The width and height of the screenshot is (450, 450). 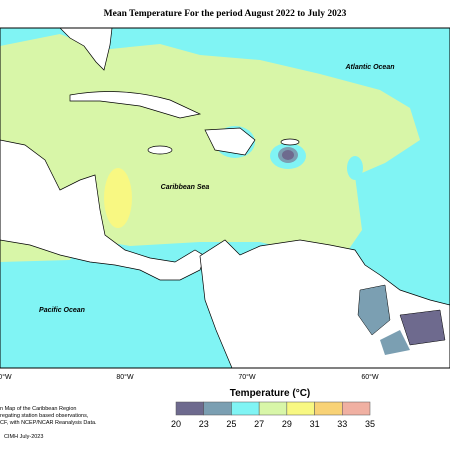 What do you see at coordinates (290, 142) in the screenshot?
I see `puerto-rico` at bounding box center [290, 142].